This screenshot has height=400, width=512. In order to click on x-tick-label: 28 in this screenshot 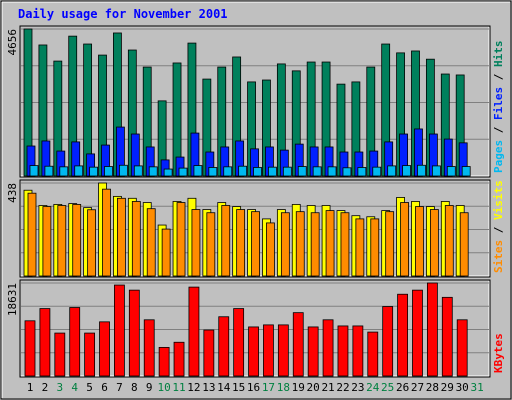, I will do `click(432, 387)`.